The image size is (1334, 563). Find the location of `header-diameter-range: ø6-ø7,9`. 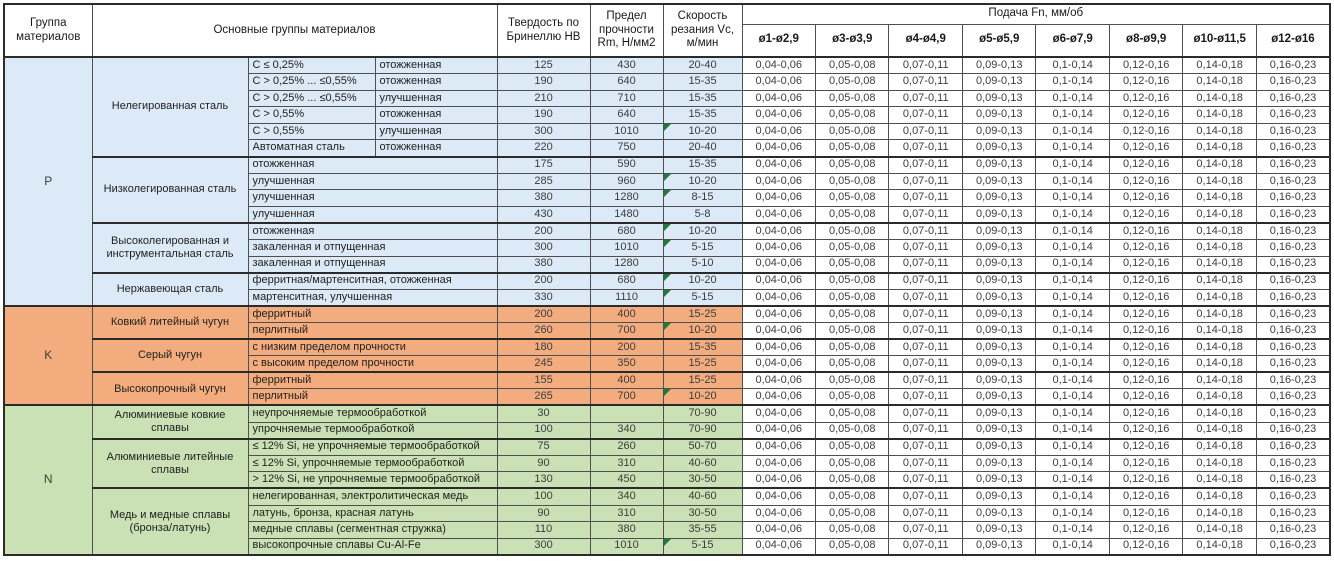

header-diameter-range: ø6-ø7,9 is located at coordinates (1072, 40).